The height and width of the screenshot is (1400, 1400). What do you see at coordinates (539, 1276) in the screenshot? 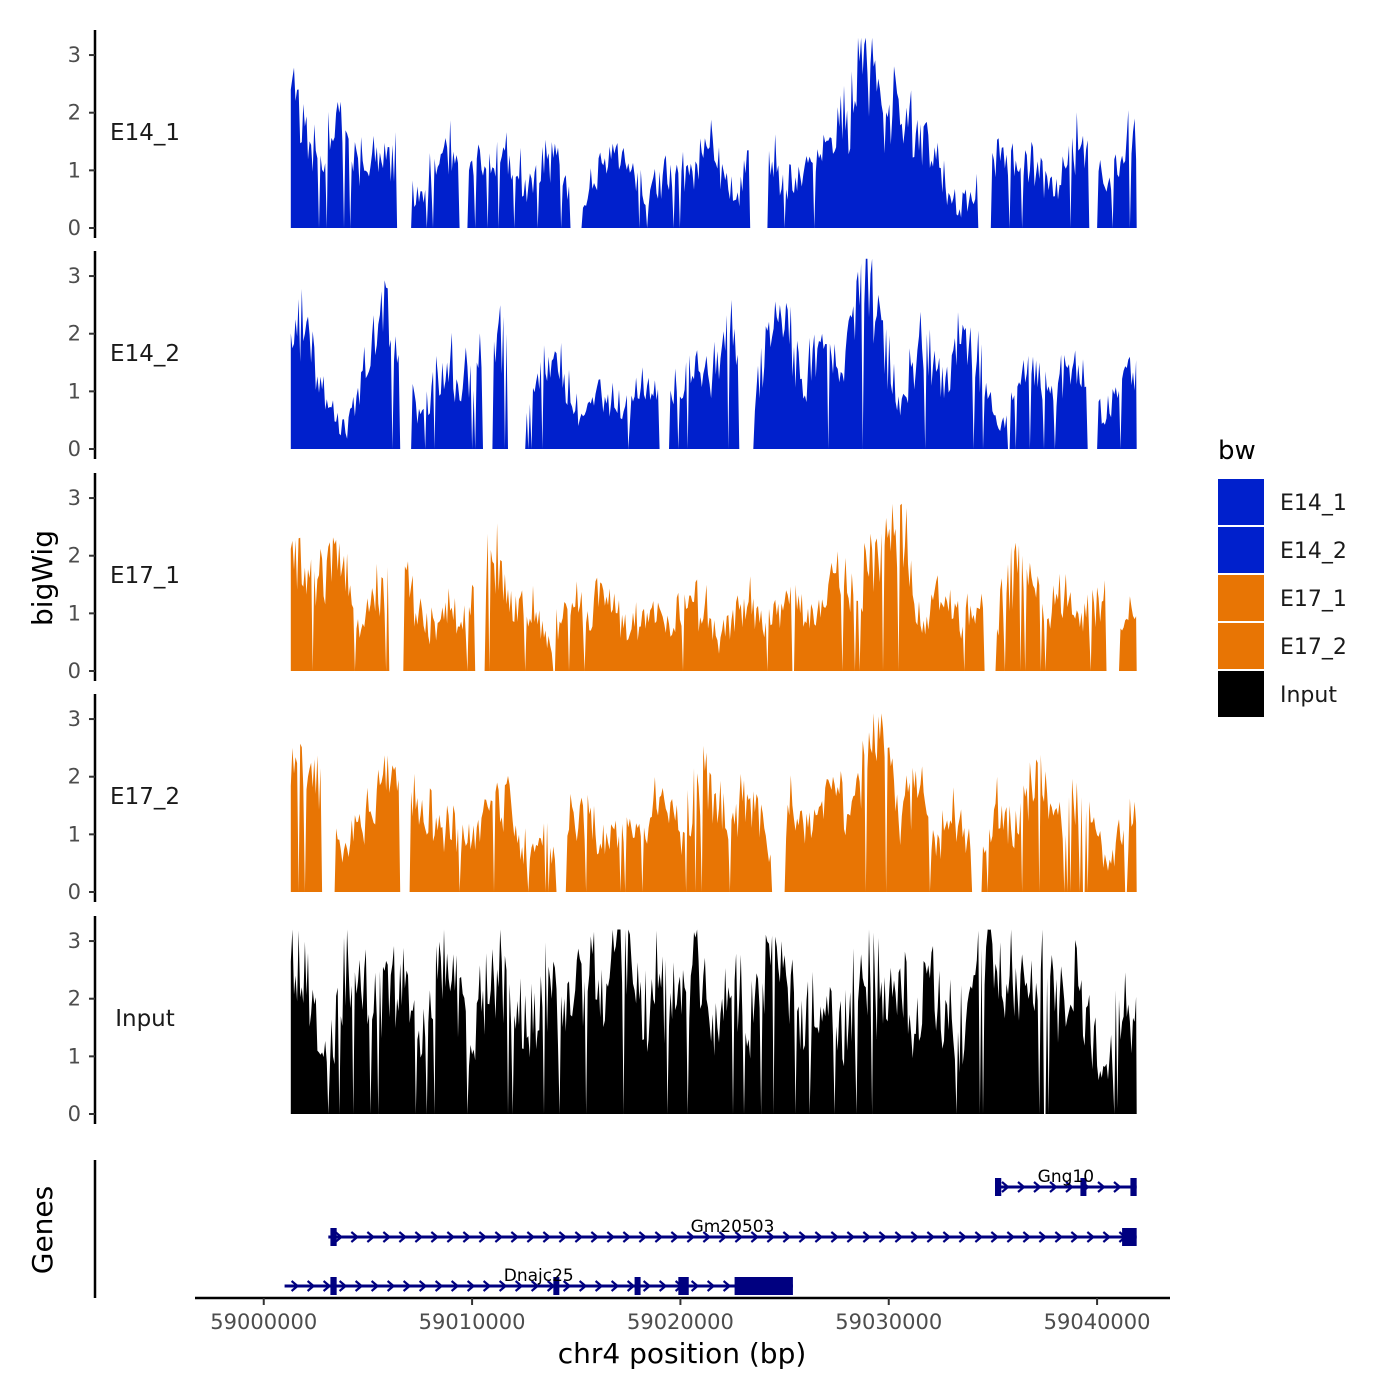
I see `gene-label: Dnajc25` at bounding box center [539, 1276].